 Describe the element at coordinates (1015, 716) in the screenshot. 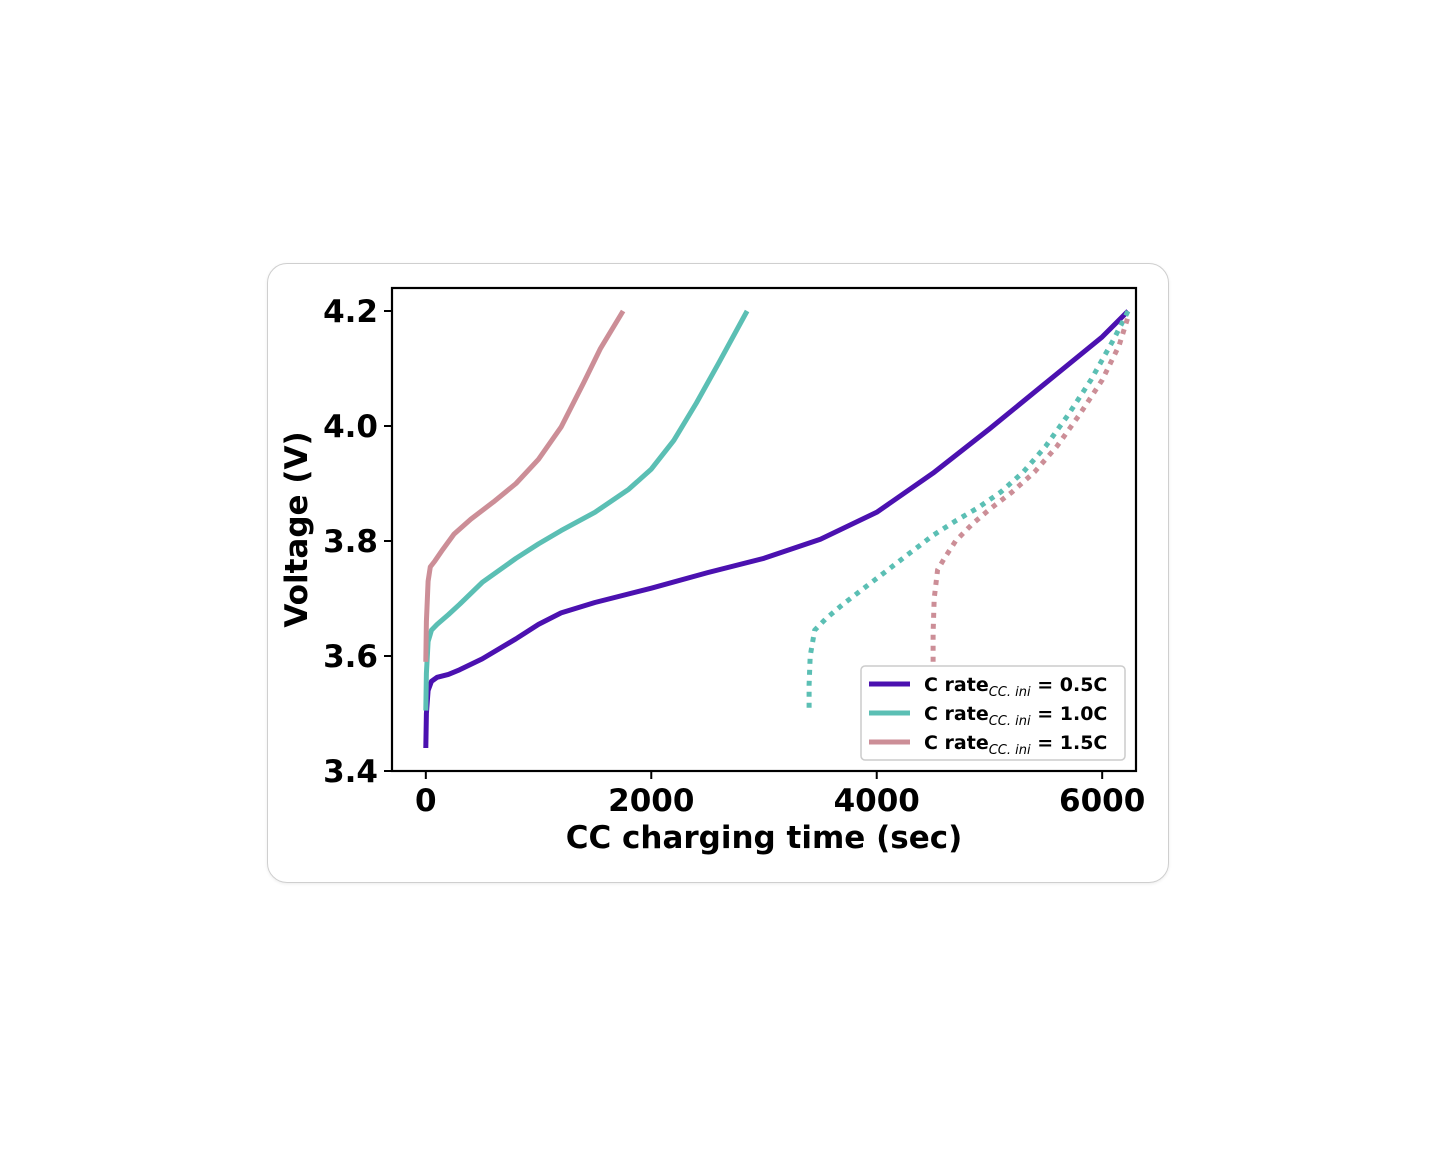

I see `legend-label: C rateCC. ini = 1.0C` at that location.